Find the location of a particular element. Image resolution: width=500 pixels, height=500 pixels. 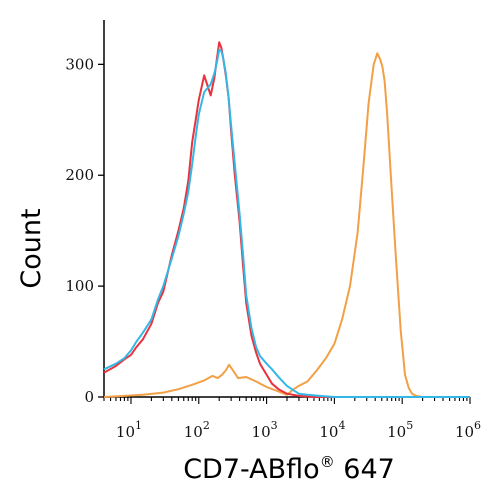

y-tick-label: 100 is located at coordinates (79, 286).